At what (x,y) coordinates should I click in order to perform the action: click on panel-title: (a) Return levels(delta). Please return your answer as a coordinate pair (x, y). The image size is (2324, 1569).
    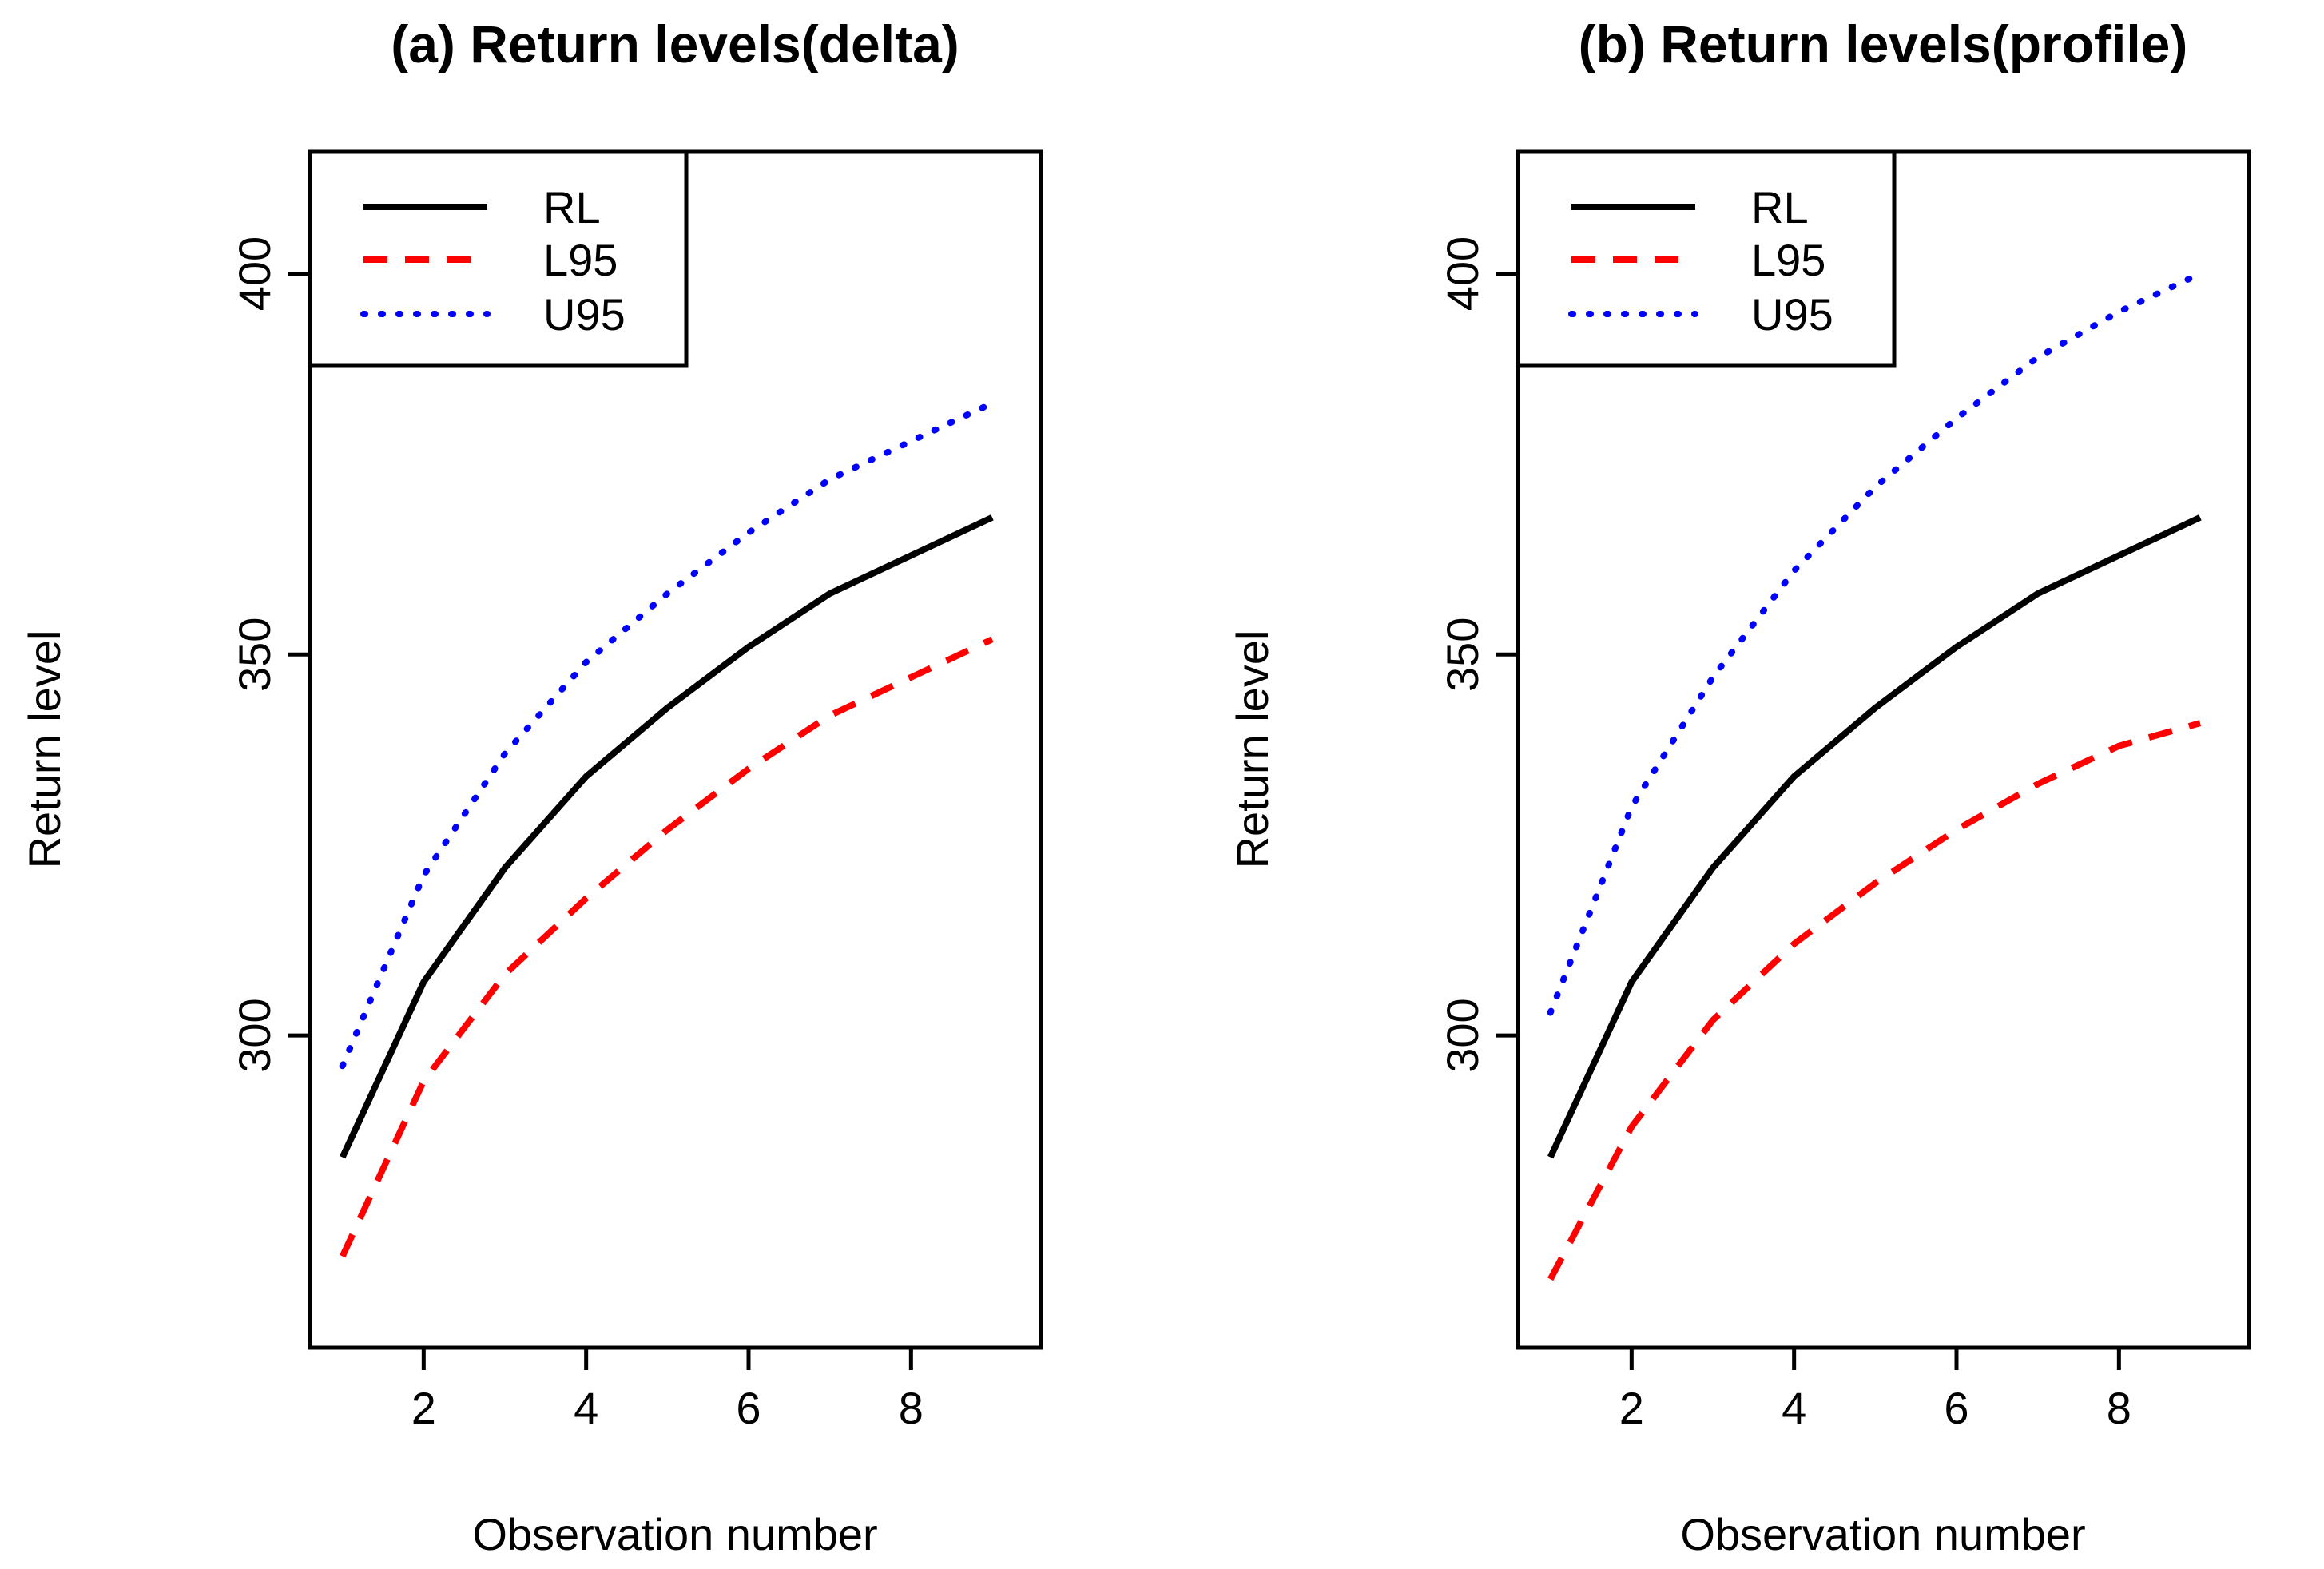
    Looking at the image, I should click on (675, 43).